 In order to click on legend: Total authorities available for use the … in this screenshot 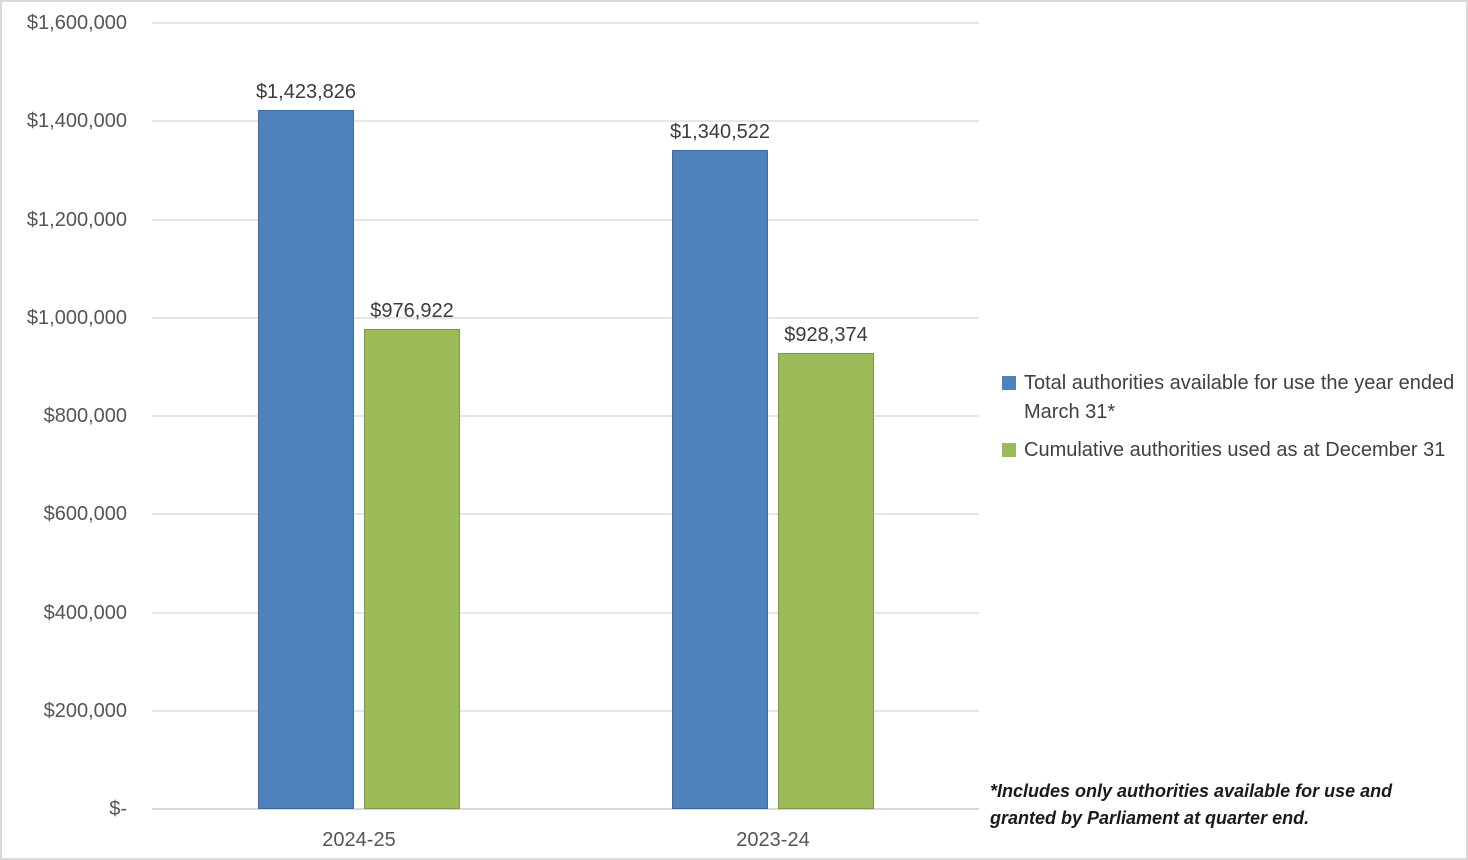, I will do `click(1233, 421)`.